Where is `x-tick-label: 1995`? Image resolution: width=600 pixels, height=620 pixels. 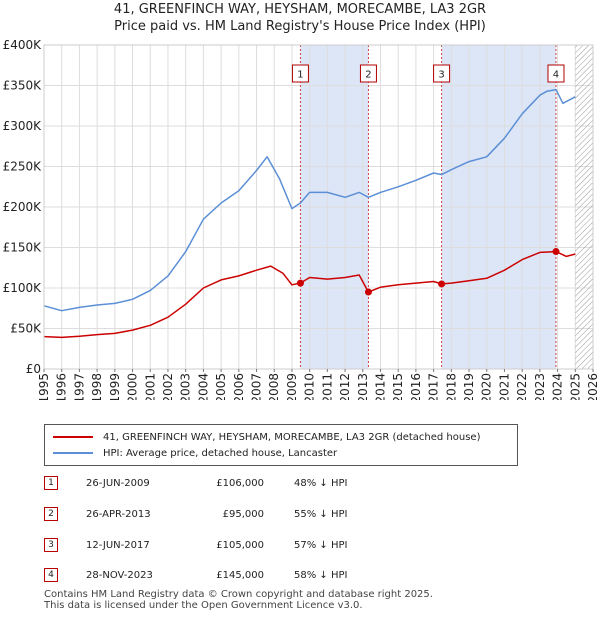 x-tick-label: 1995 is located at coordinates (44, 386).